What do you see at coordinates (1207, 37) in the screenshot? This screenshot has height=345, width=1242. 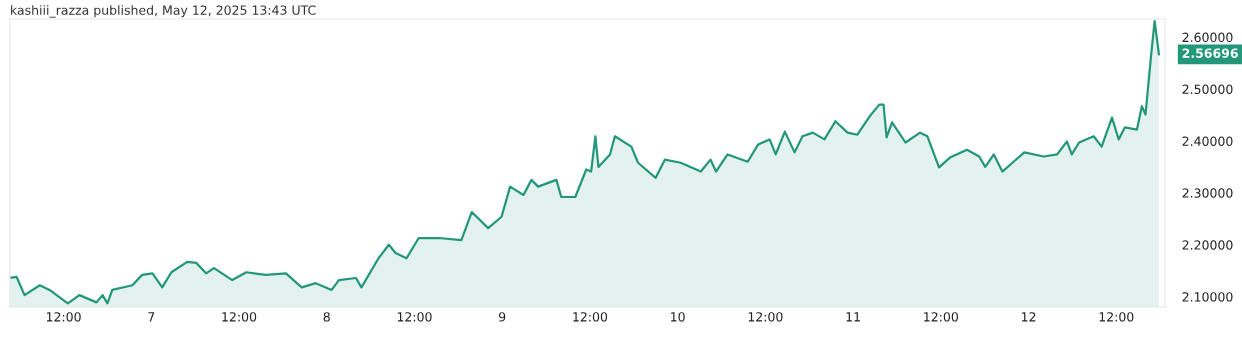 I see `y-tick-label: 2.60000` at bounding box center [1207, 37].